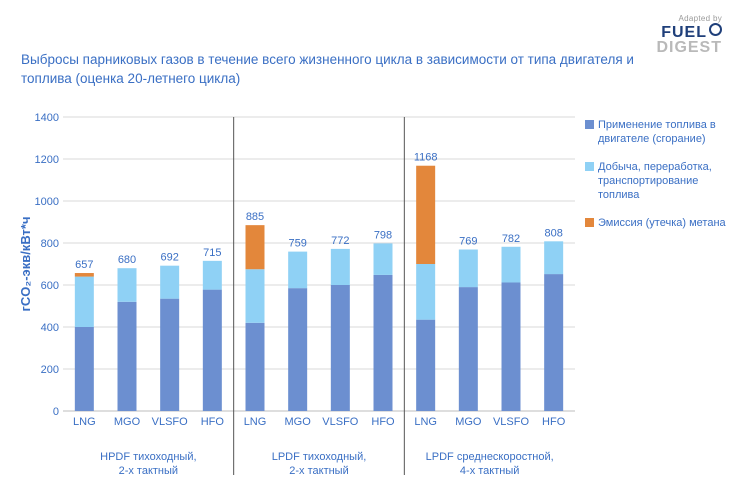  What do you see at coordinates (490, 457) in the screenshot?
I see `group-label-line1: LPDF среднескоростной,` at bounding box center [490, 457].